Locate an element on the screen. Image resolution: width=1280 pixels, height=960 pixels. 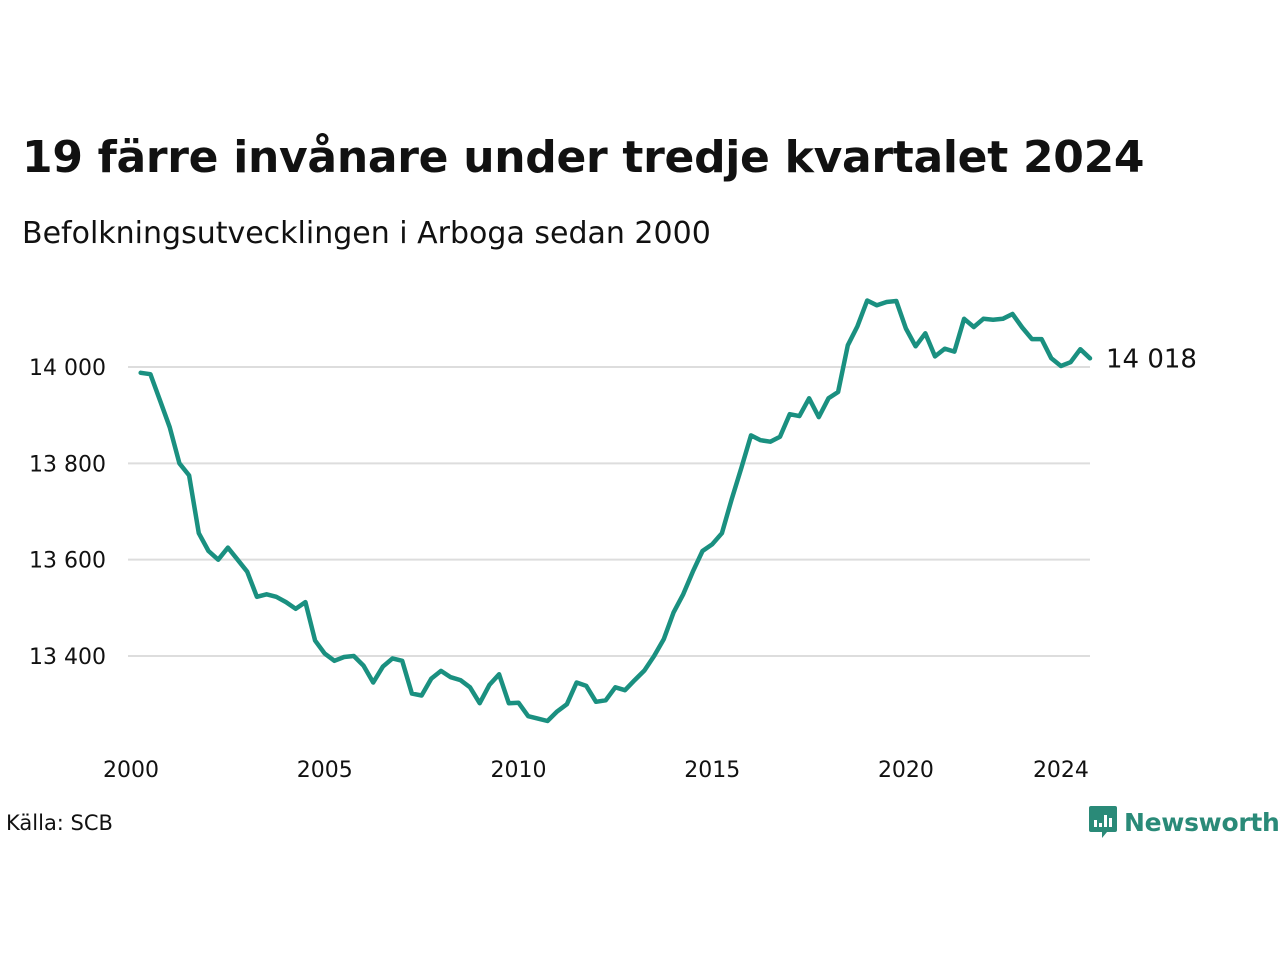
y-axis-labels: 13 400 13 600 13 800 14 000 is located at coordinates (67, 513).